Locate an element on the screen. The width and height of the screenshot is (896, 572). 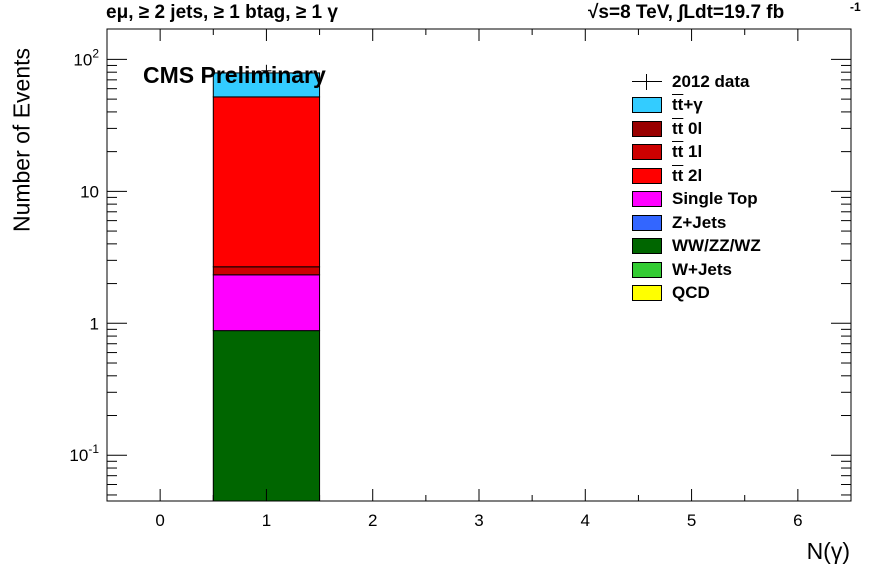
y-axis-title: Number of Events is located at coordinates (21, 140).